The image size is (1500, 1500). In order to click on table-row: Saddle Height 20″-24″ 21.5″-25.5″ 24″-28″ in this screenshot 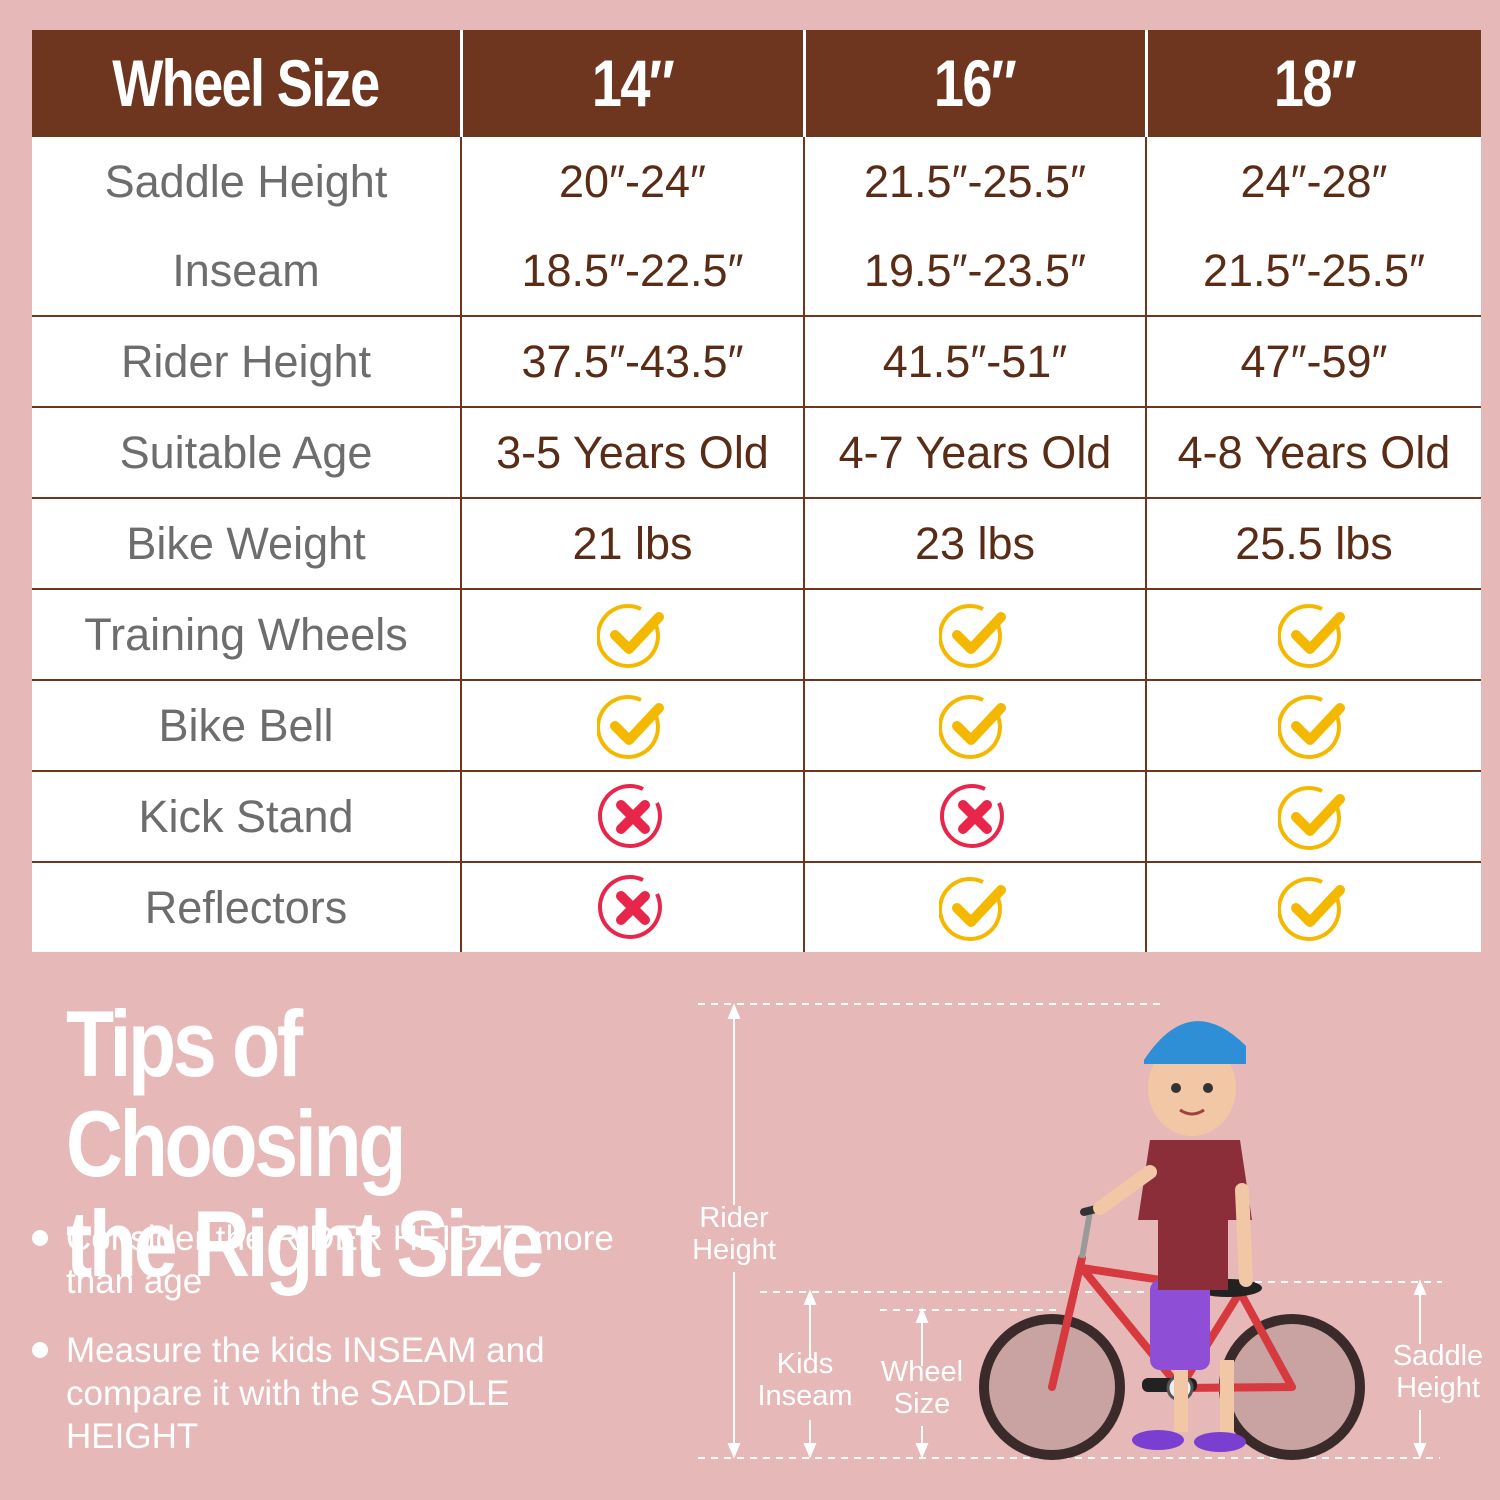, I will do `click(756, 180)`.